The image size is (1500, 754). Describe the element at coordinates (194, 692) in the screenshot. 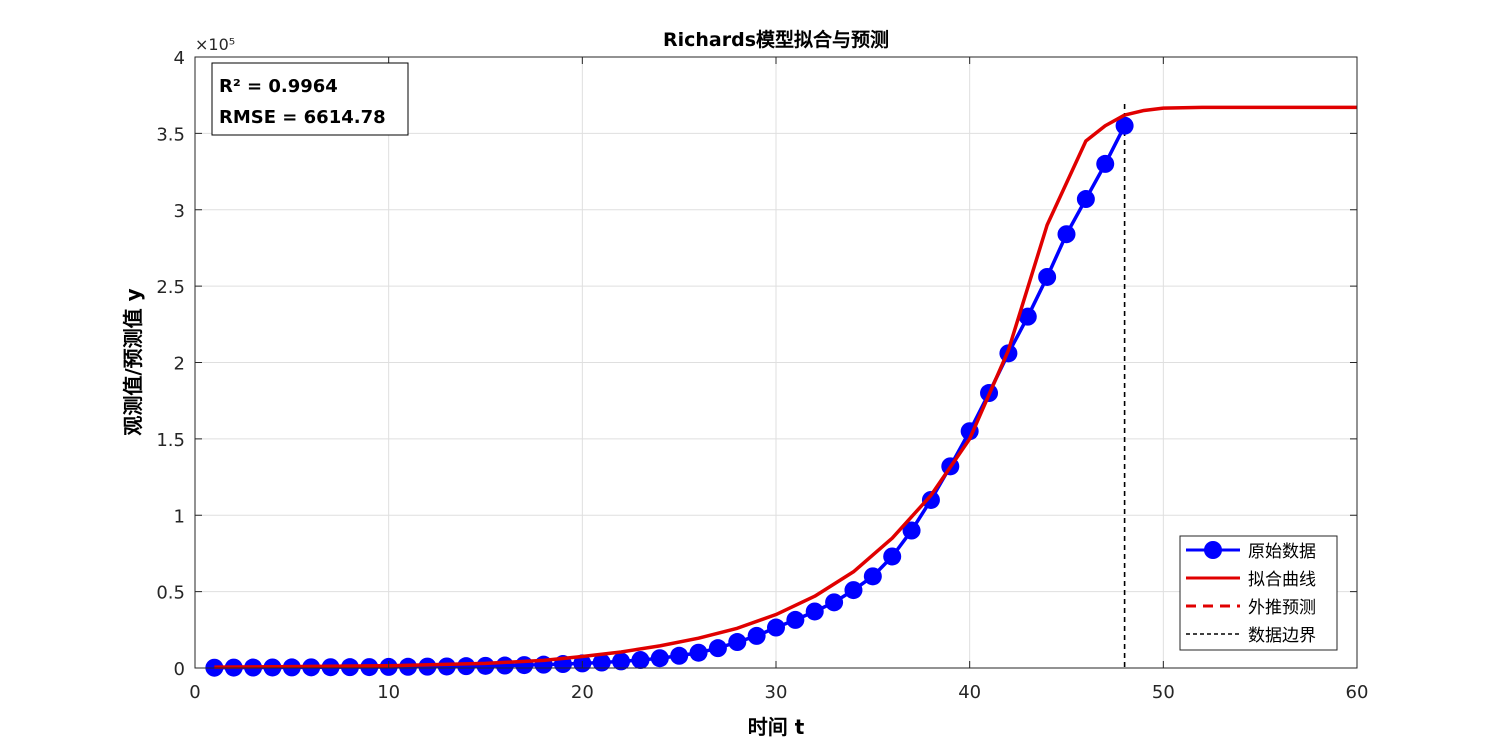

I see `x-tick-label: 0` at that location.